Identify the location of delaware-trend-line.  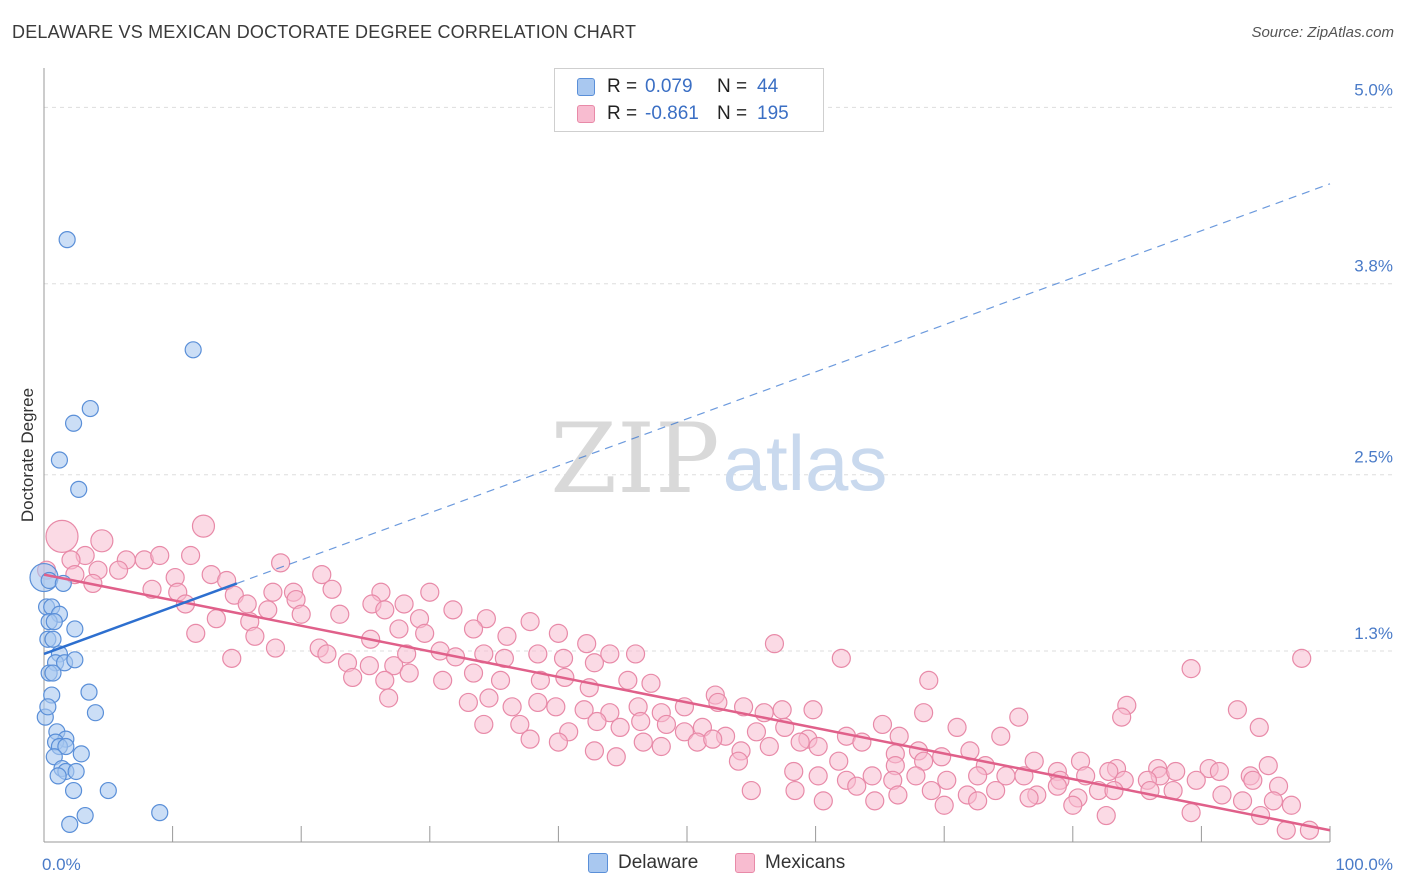
(140, 619).